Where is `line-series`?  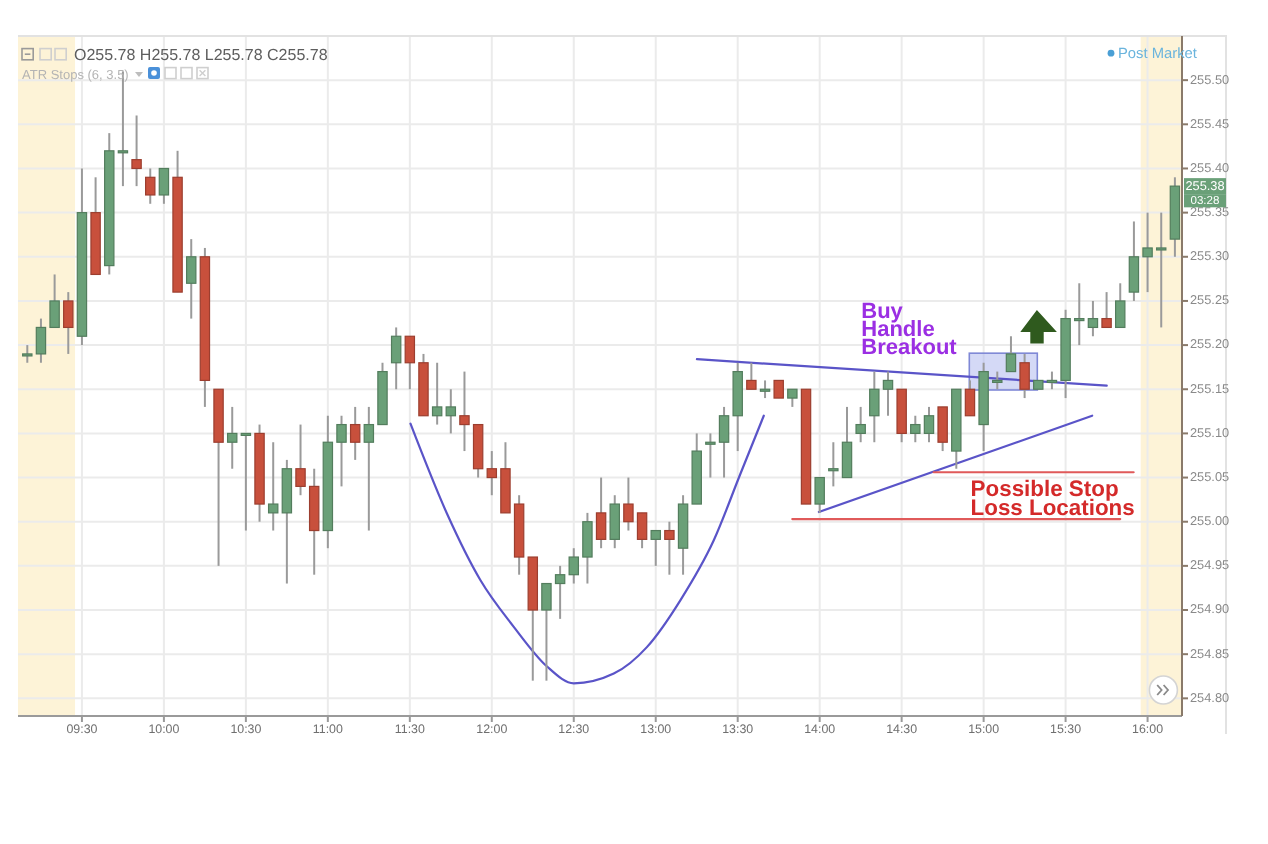
line-series is located at coordinates (587, 549).